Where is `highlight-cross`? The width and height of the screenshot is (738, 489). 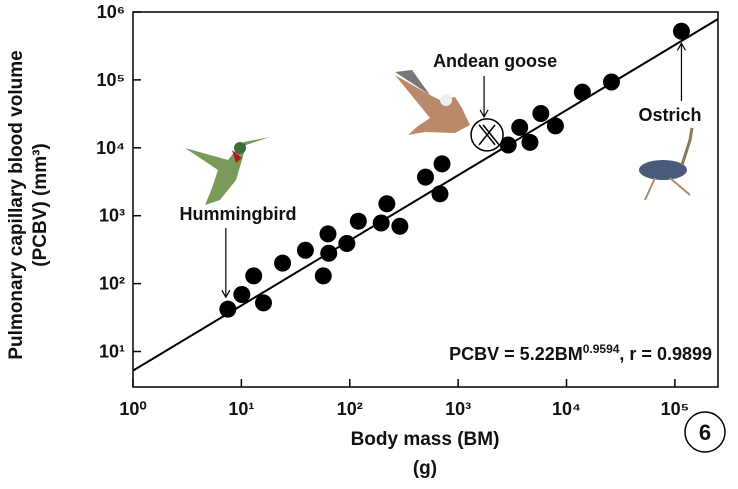 highlight-cross is located at coordinates (489, 135).